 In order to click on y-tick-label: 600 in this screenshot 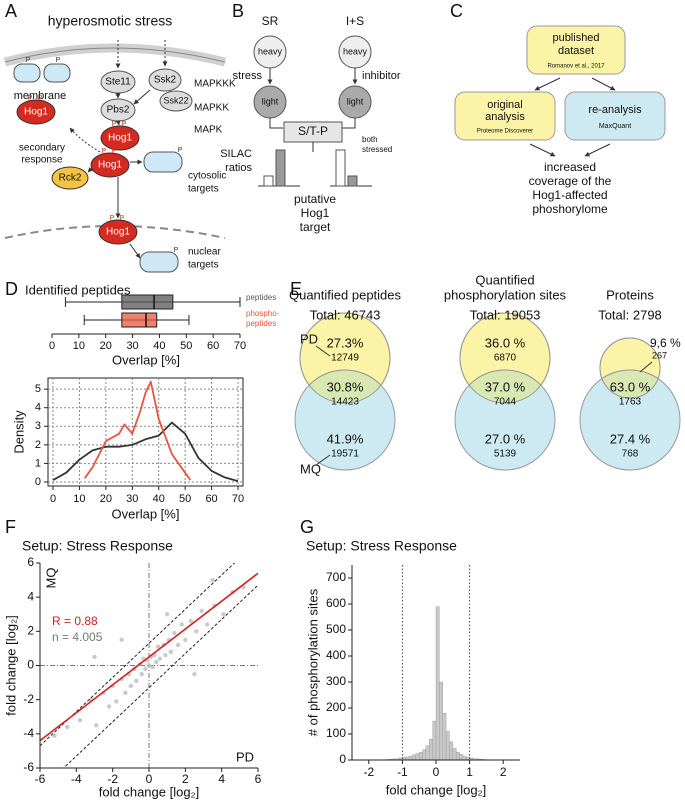, I will do `click(336, 603)`.